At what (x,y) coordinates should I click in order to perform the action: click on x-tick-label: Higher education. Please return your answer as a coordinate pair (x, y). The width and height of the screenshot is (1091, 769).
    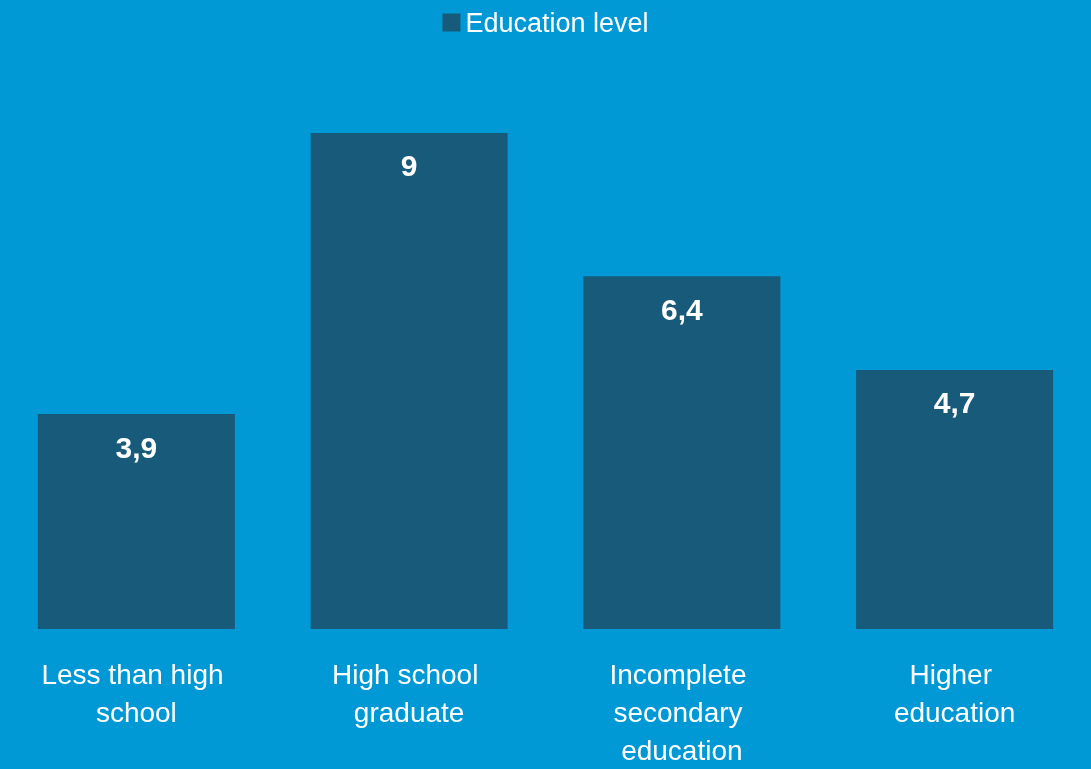
    Looking at the image, I should click on (954, 693).